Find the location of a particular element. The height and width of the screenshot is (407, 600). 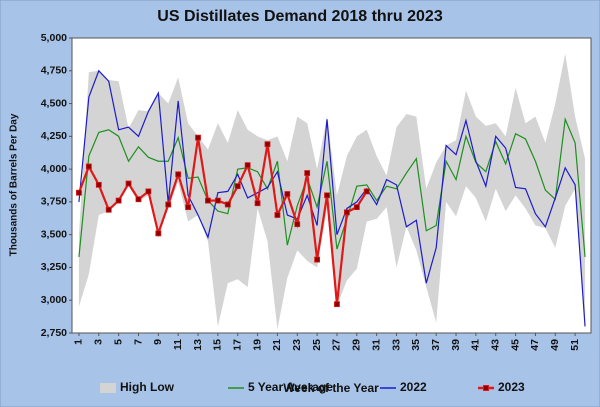

x-tick-label: 9 is located at coordinates (158, 342).